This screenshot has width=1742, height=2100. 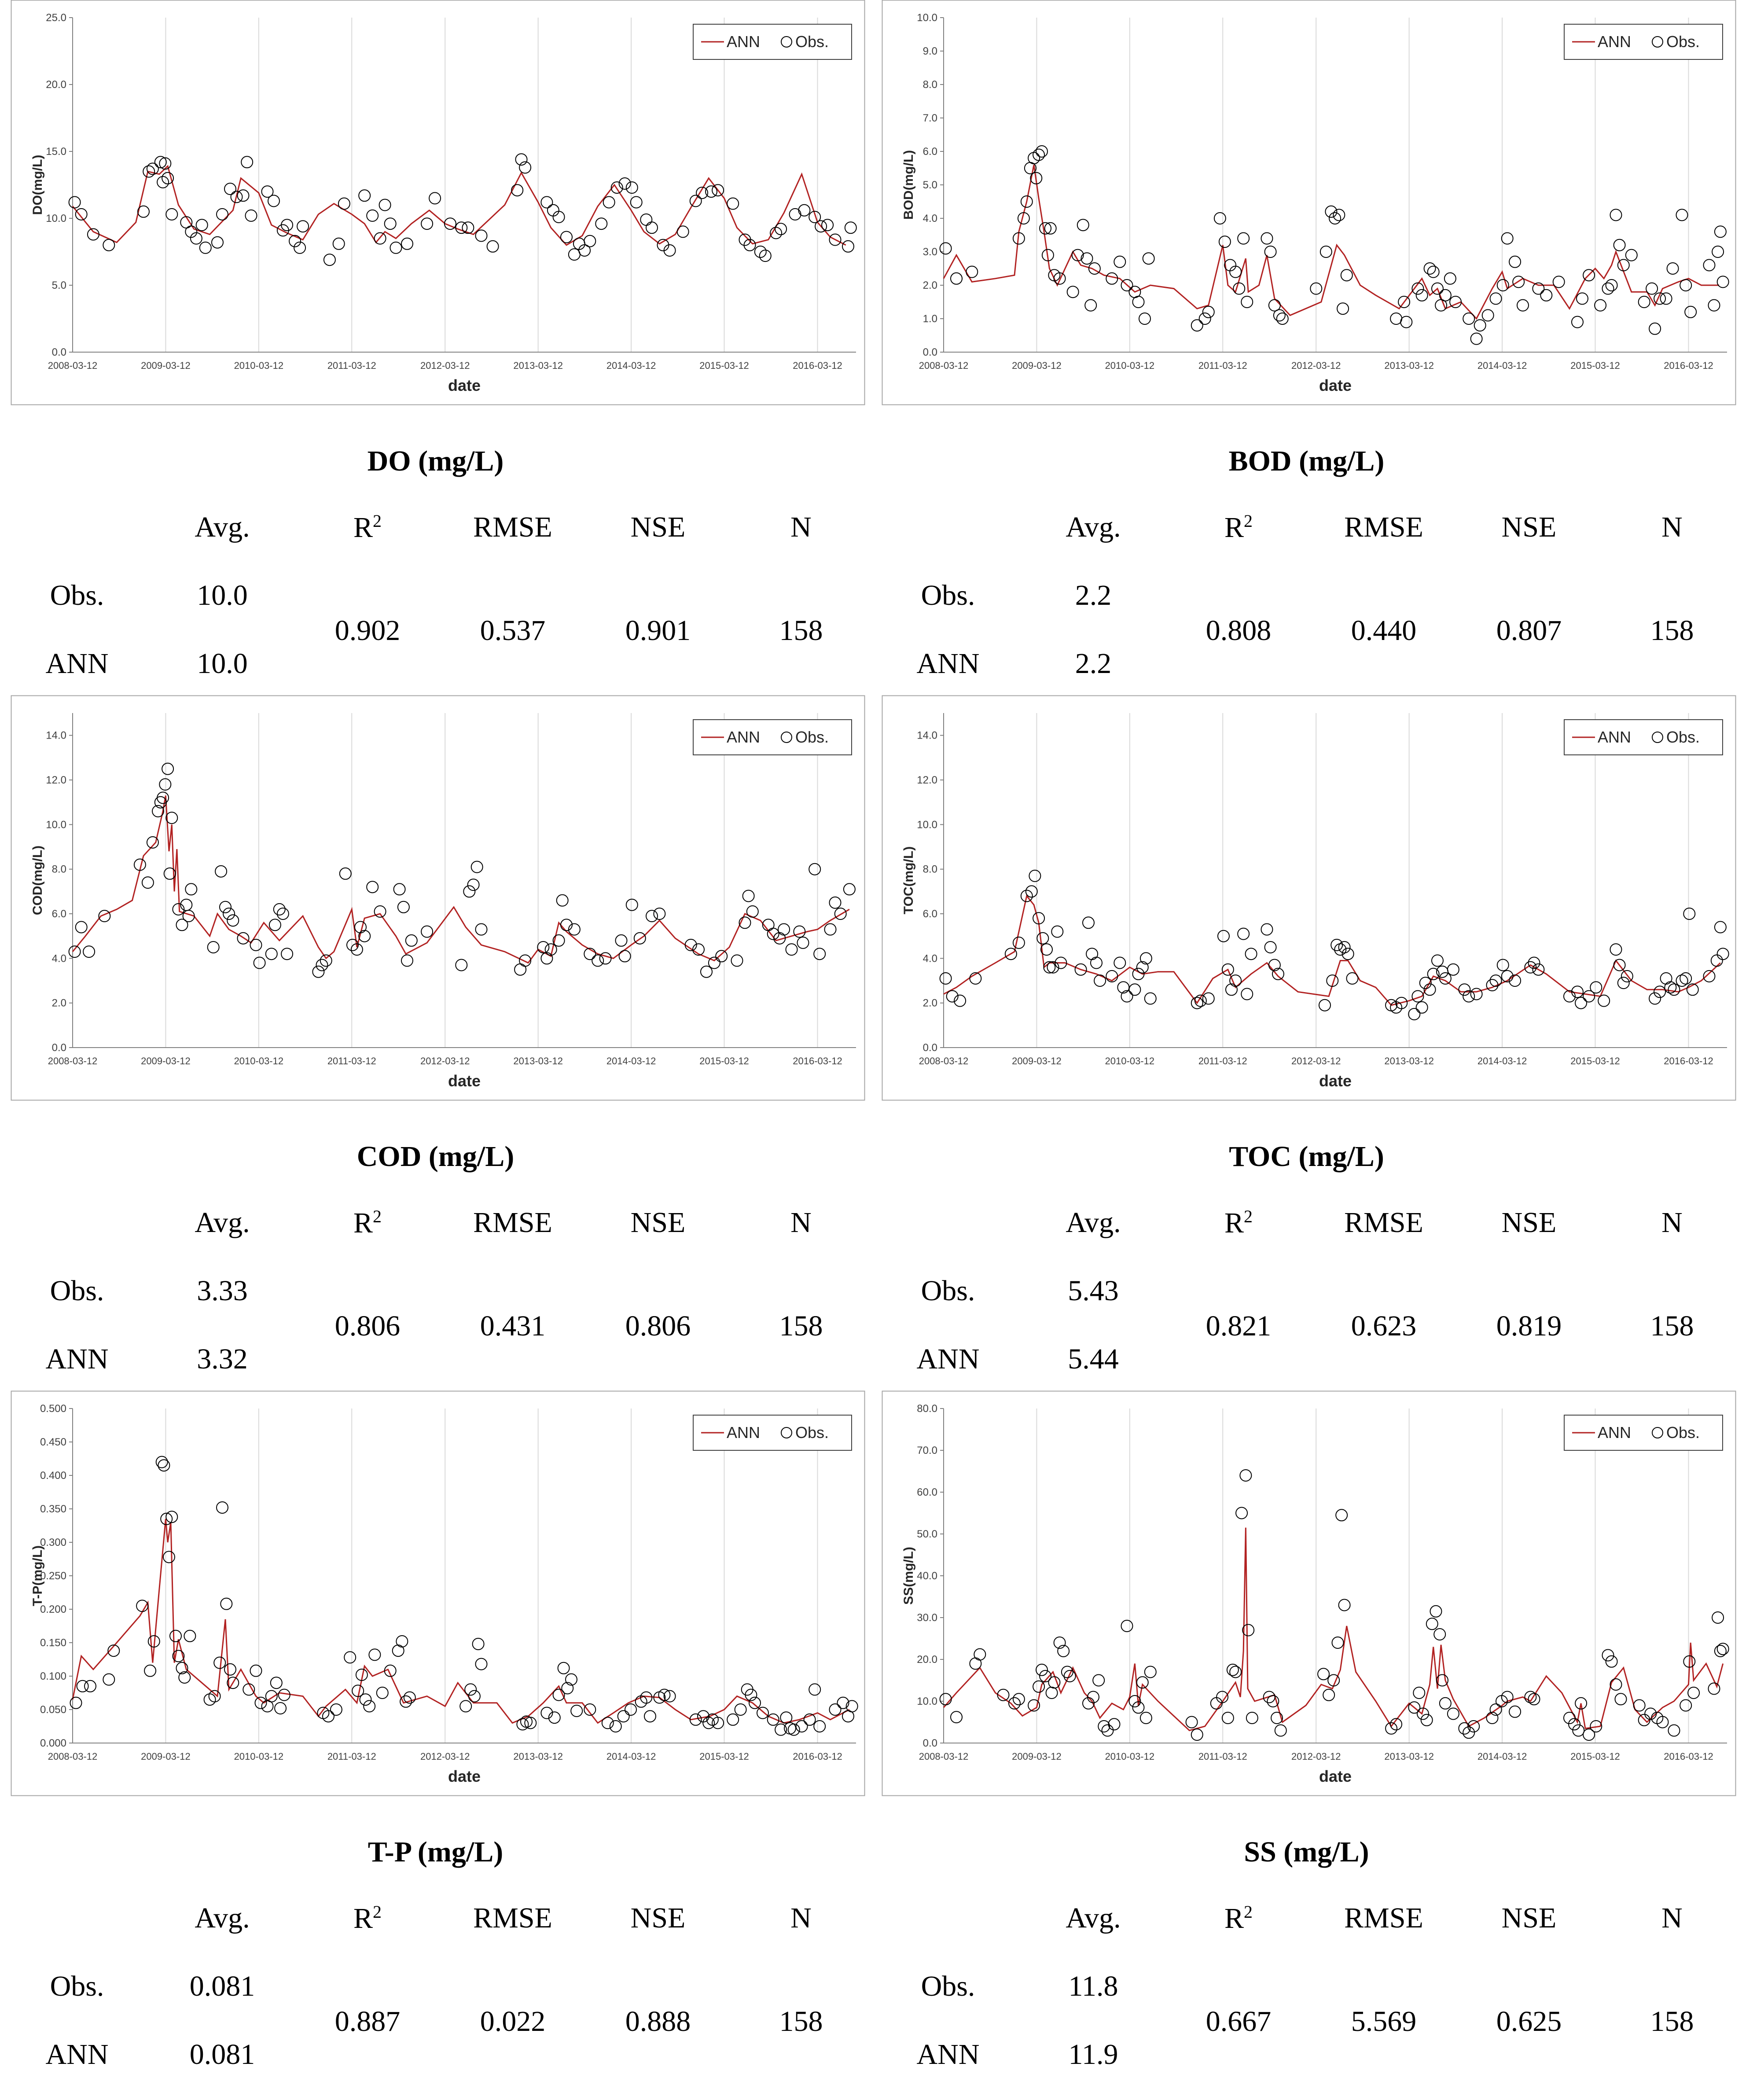 What do you see at coordinates (1093, 663) in the screenshot?
I see `stats-ann-avg: 2.2` at bounding box center [1093, 663].